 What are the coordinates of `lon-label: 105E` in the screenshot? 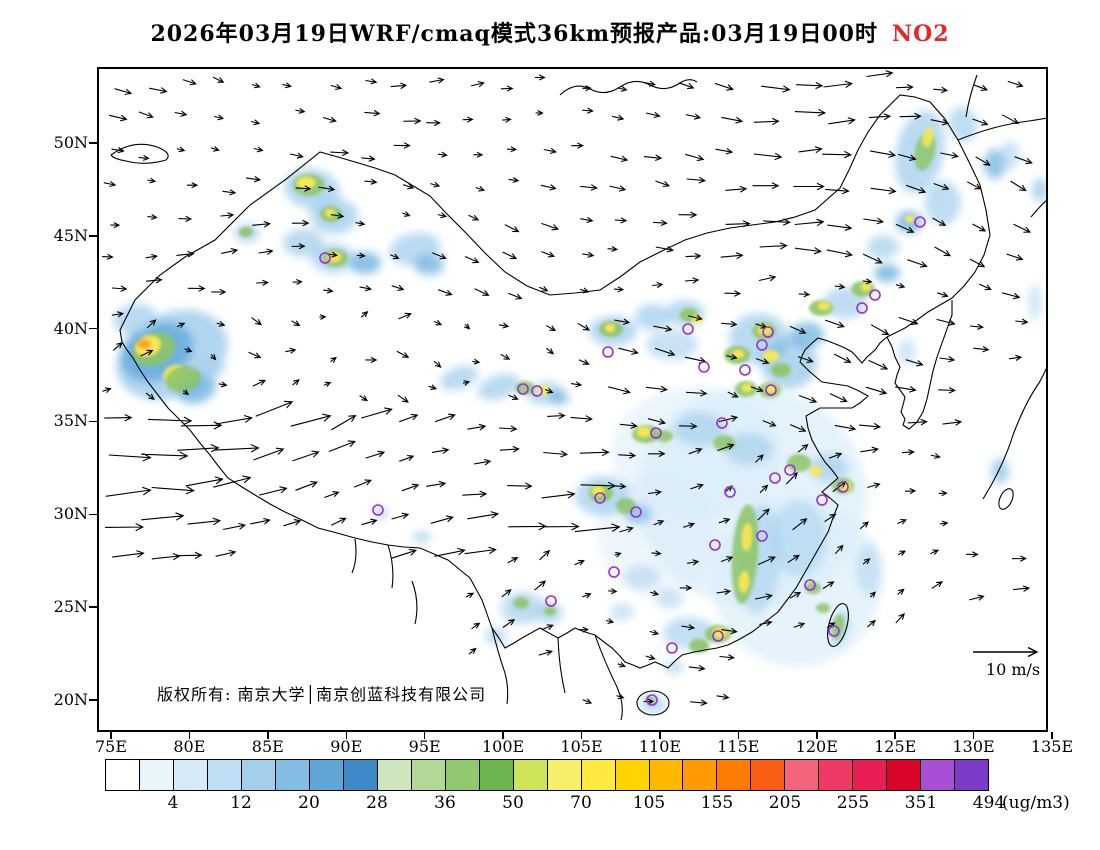 It's located at (581, 746).